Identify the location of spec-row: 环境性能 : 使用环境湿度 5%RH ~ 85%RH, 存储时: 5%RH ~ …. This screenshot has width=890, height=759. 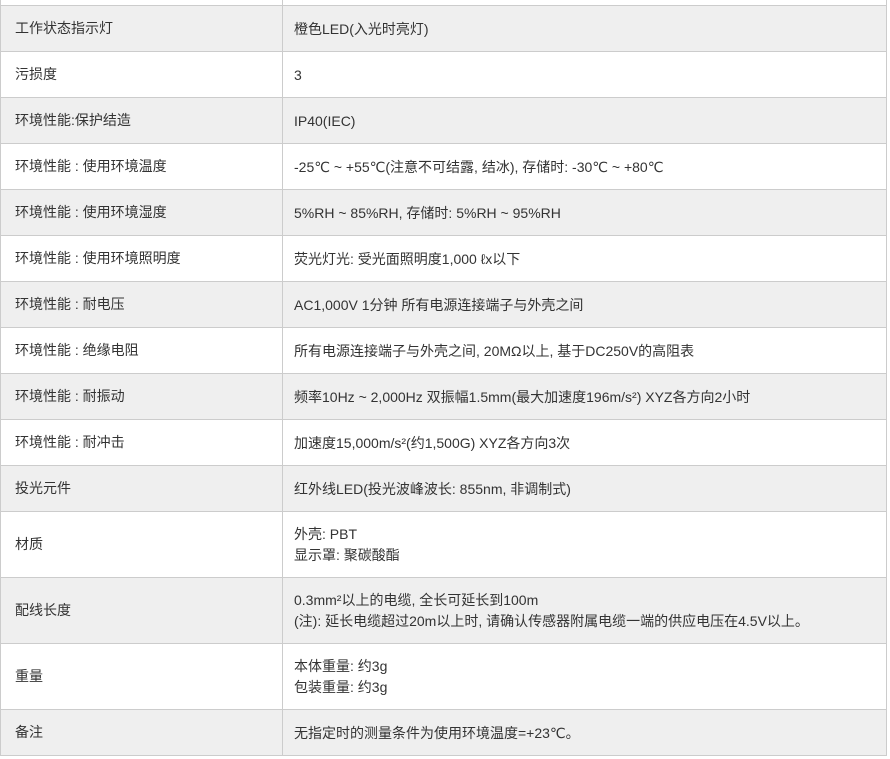
(443, 212).